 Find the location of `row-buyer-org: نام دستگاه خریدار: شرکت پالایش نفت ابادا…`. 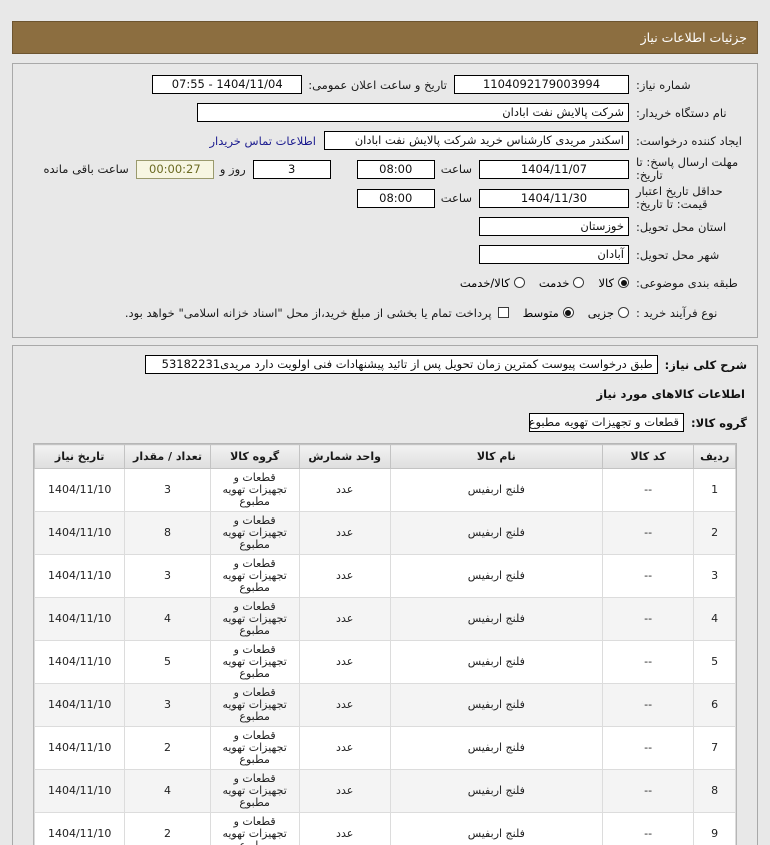

row-buyer-org: نام دستگاه خریدار: شرکت پالایش نفت ابادا… is located at coordinates (385, 112).